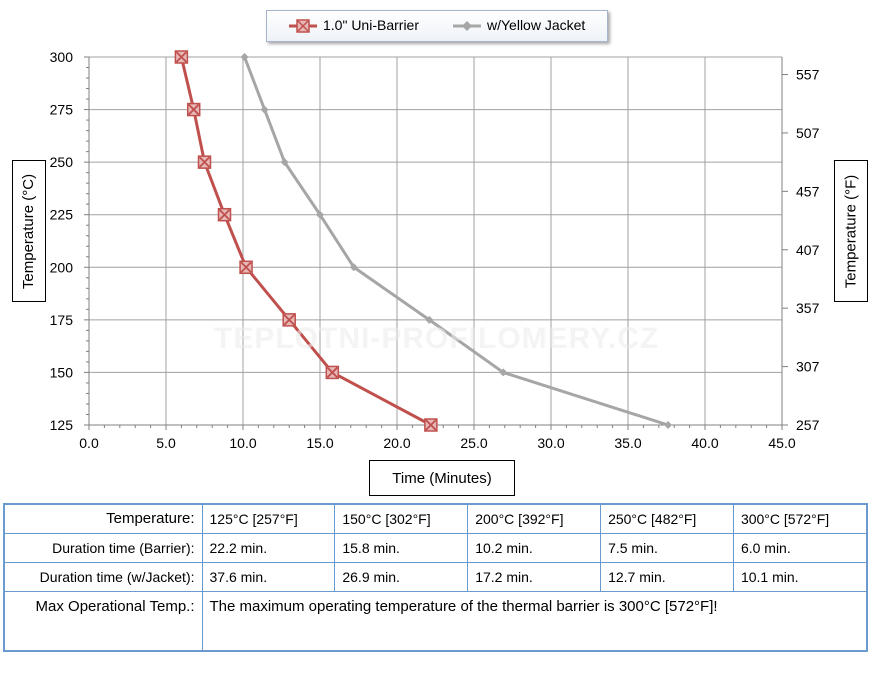  What do you see at coordinates (303, 26) in the screenshot?
I see `legend-marker-barrier` at bounding box center [303, 26].